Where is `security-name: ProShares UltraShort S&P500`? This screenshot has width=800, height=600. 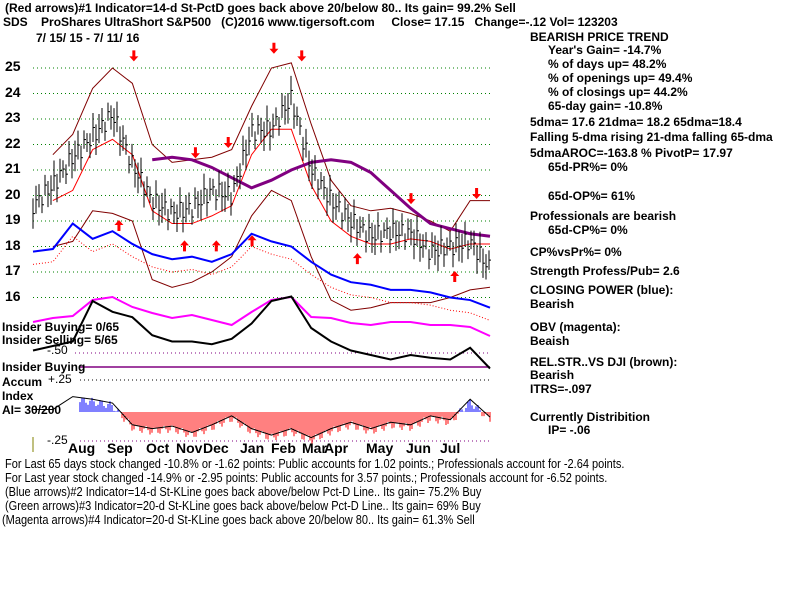
security-name: ProShares UltraShort S&P500 is located at coordinates (126, 22).